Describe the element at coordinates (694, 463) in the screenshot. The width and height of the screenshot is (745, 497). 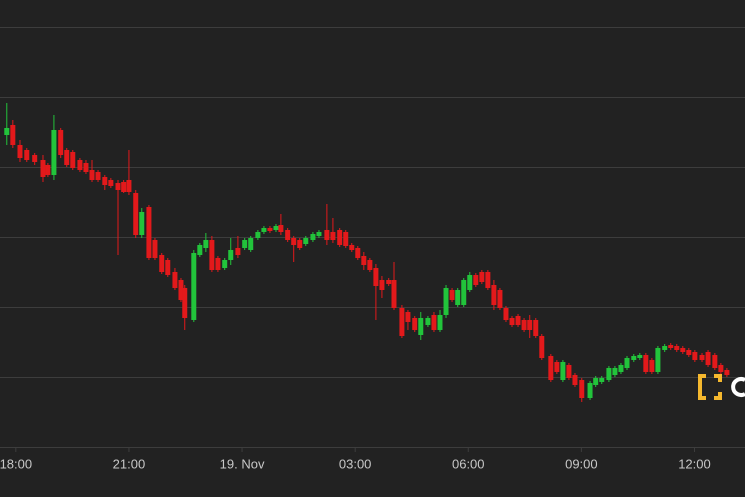
I see `x-tick-label: 12:00` at that location.